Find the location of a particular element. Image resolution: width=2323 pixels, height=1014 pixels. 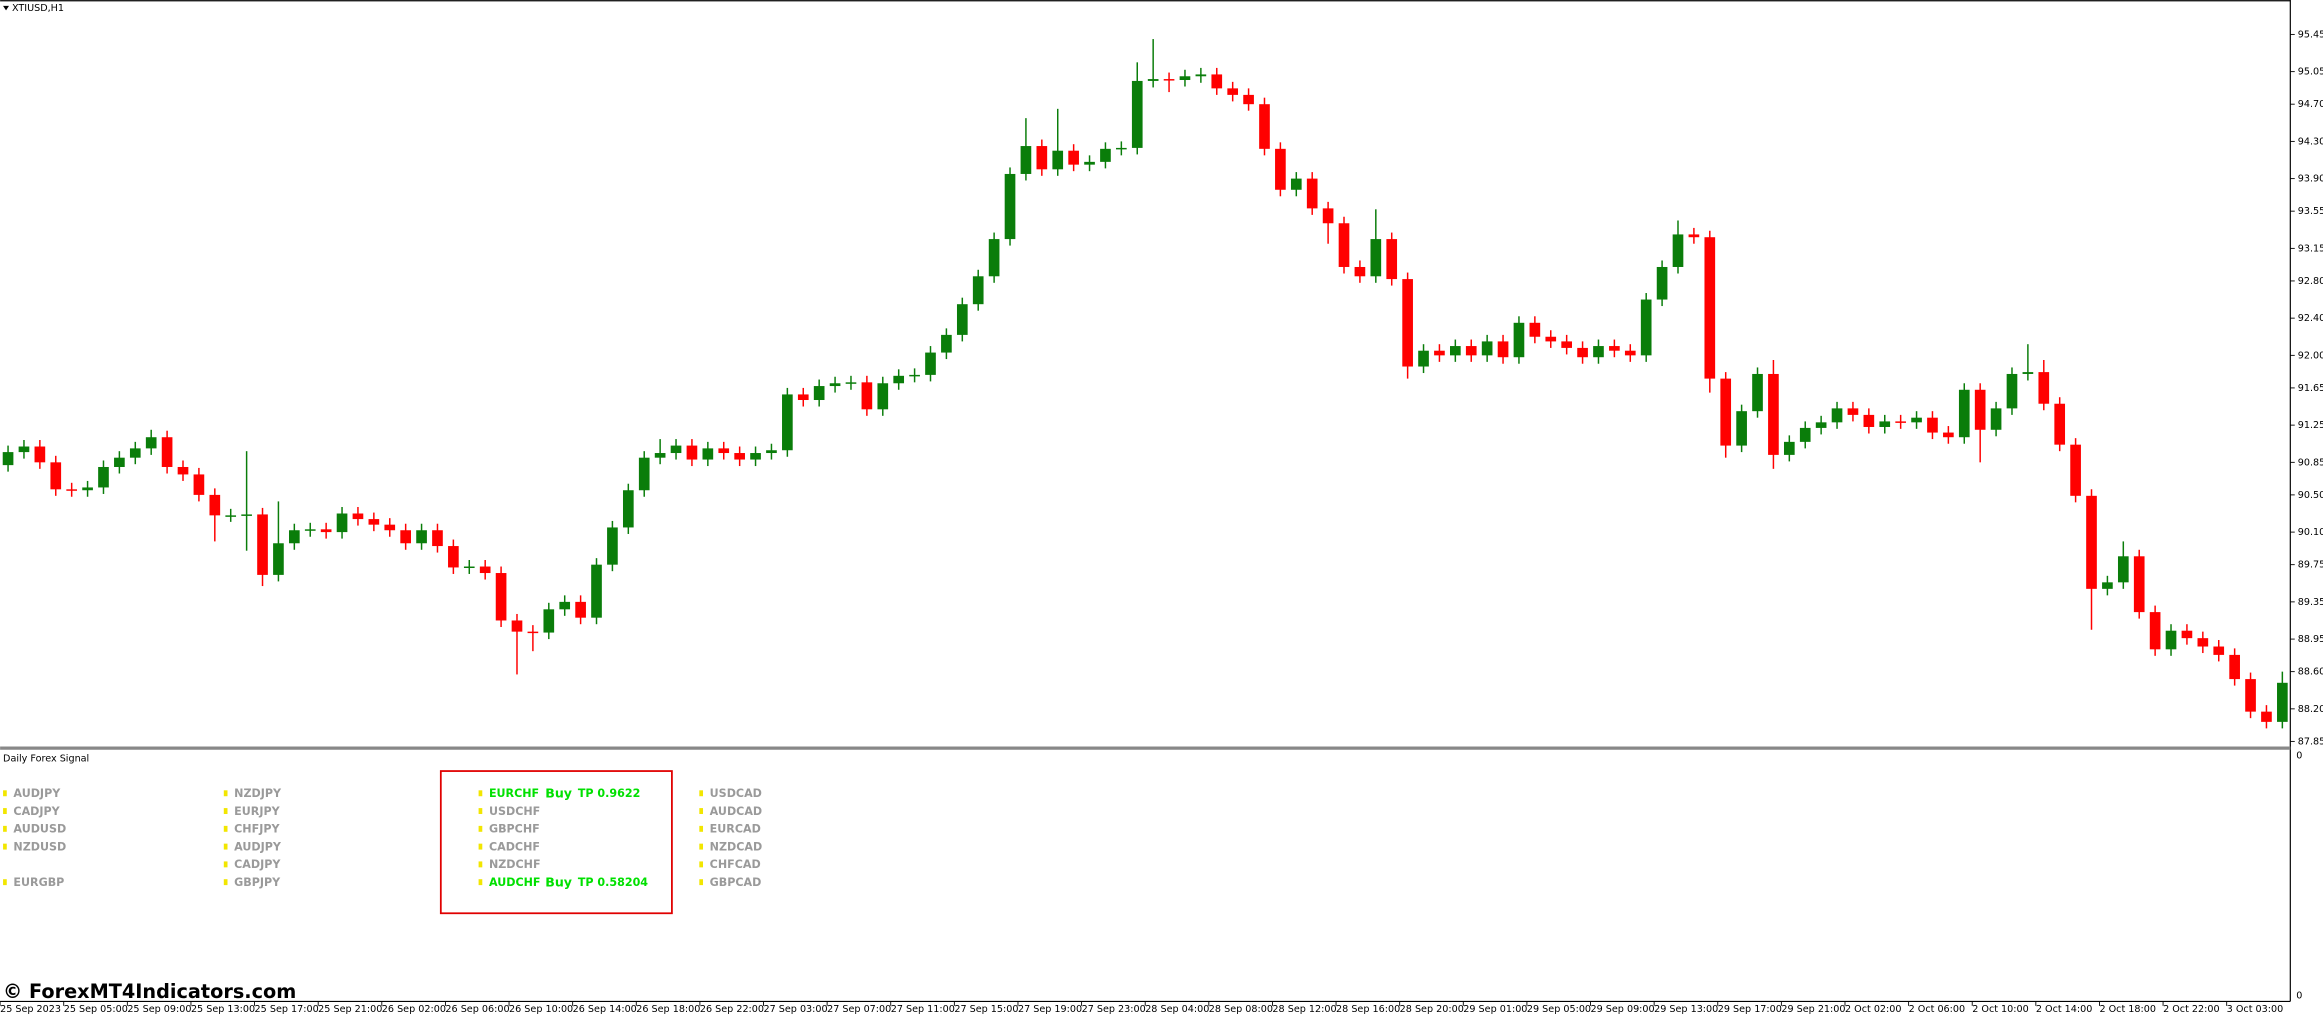

pair-name: GBPCAD is located at coordinates (736, 882).